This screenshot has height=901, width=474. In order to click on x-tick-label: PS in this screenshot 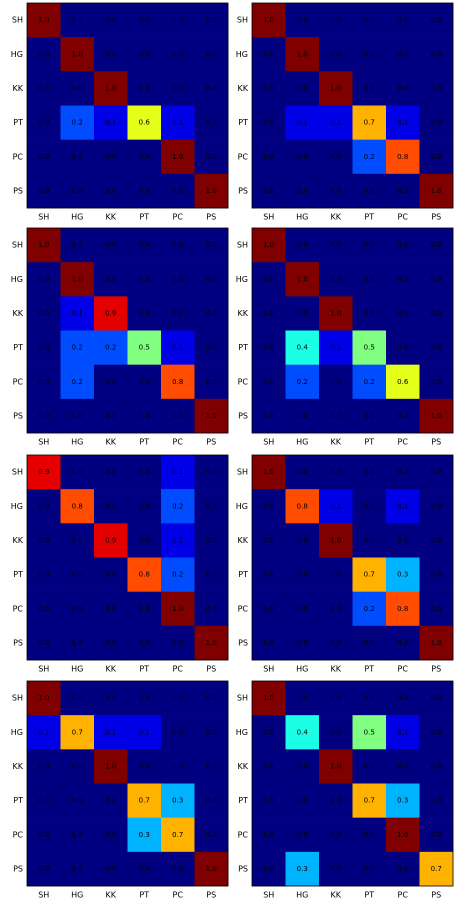, I will do `click(436, 895)`.